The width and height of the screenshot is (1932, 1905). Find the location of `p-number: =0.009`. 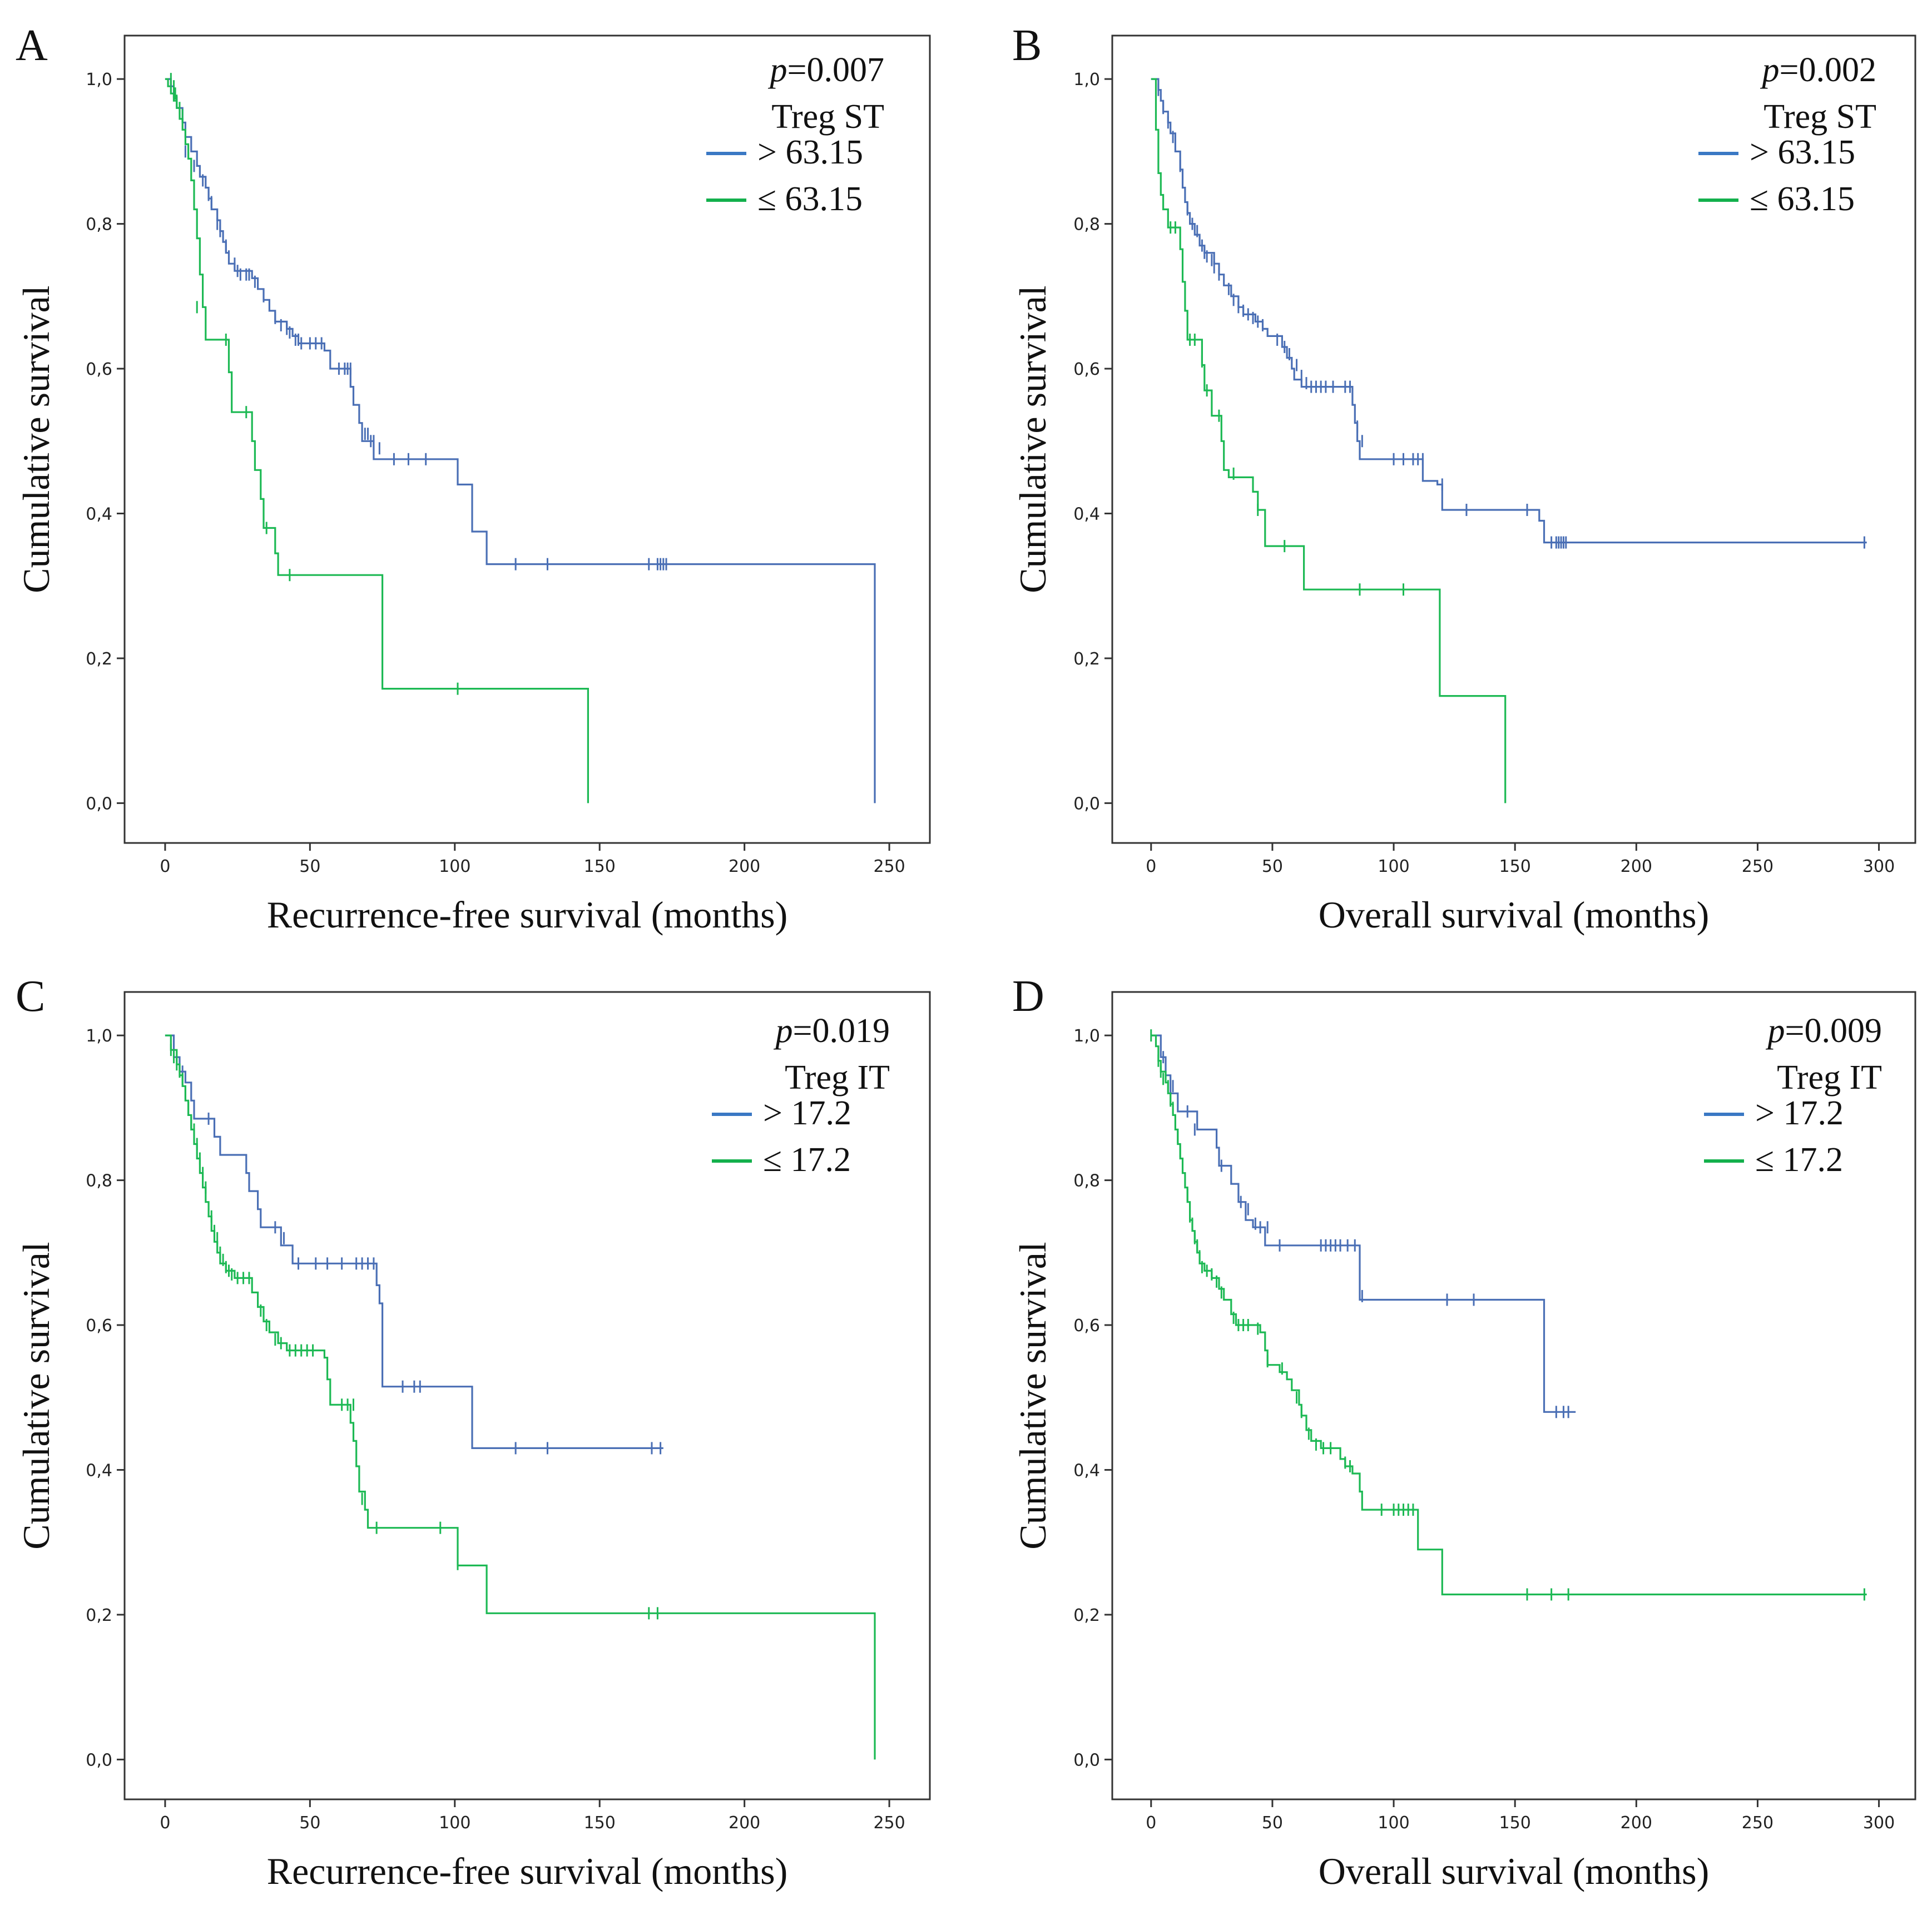

p-number: =0.009 is located at coordinates (1834, 1031).